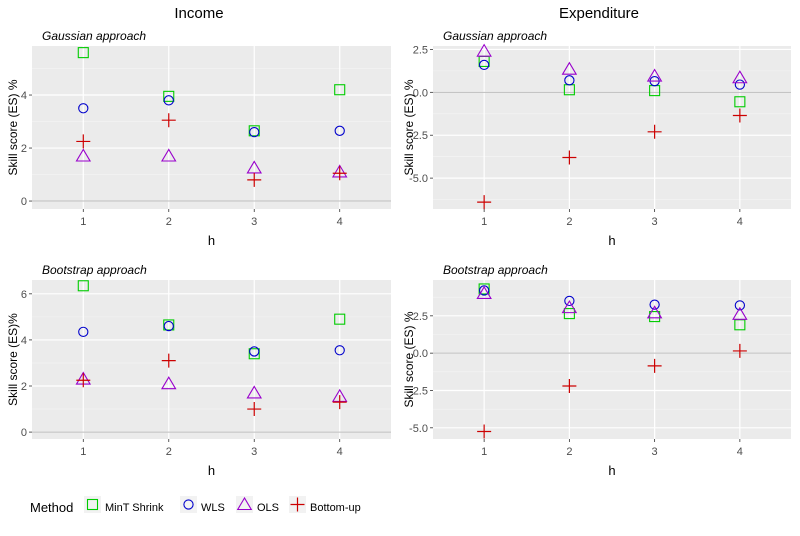  I want to click on legend-label: Bottom-up, so click(335, 508).